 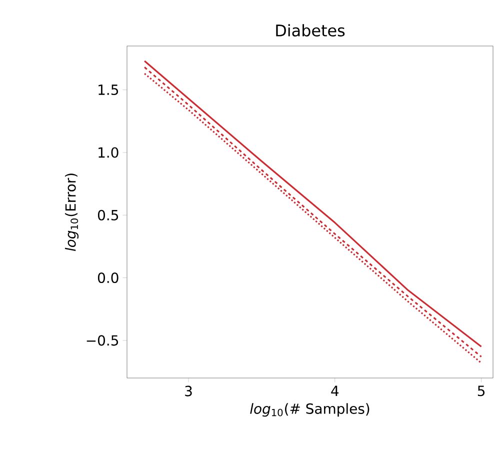 I want to click on y-axis-title: log$_{10}$(Error), so click(x=72, y=213).